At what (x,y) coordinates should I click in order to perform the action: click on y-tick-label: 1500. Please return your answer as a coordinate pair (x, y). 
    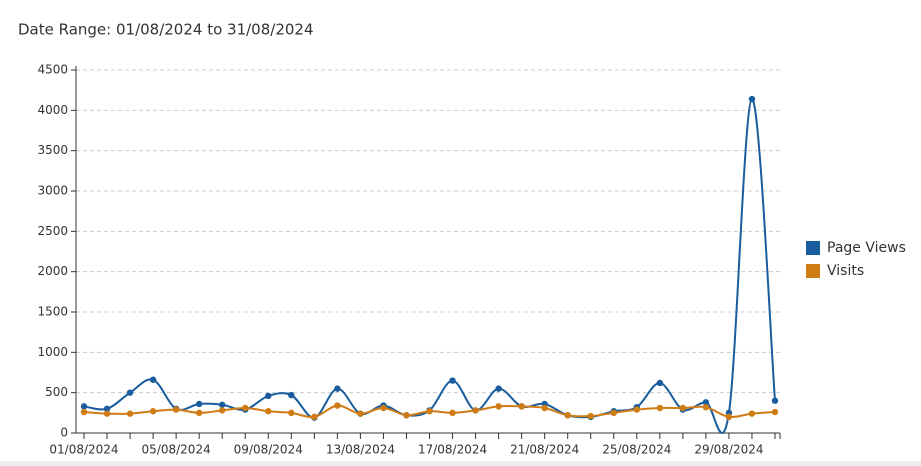
    Looking at the image, I should click on (52, 312).